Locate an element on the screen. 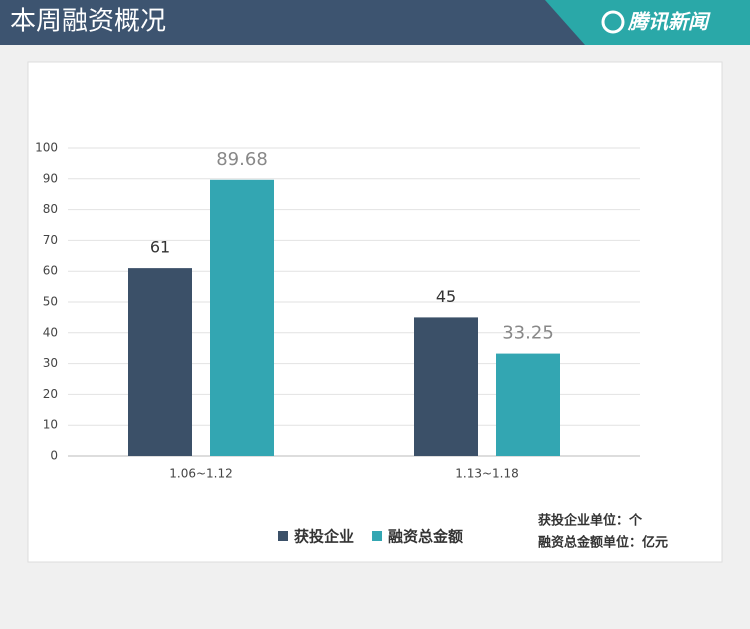 Image resolution: width=750 pixels, height=629 pixels. y-tick-label: 100 is located at coordinates (46, 148).